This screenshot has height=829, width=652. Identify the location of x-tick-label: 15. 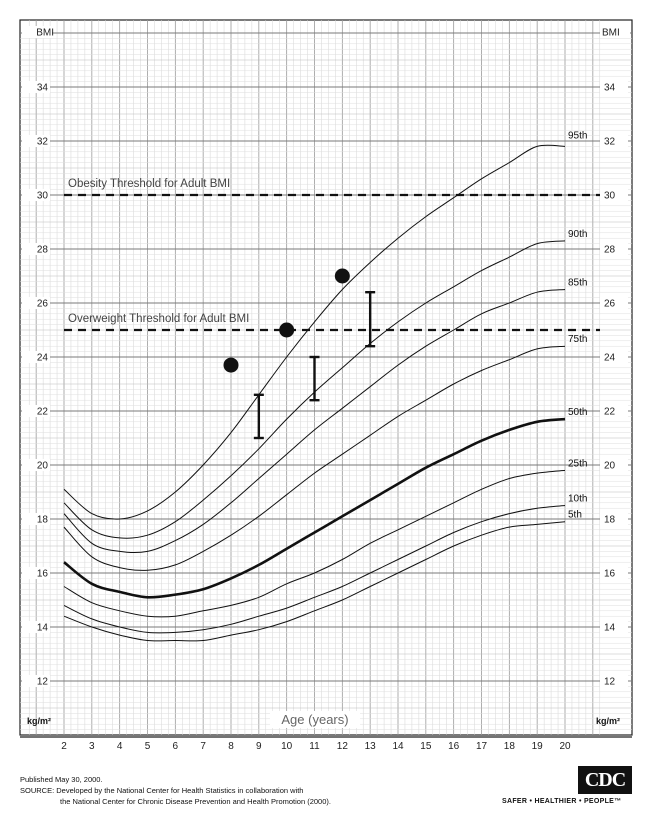
(426, 746).